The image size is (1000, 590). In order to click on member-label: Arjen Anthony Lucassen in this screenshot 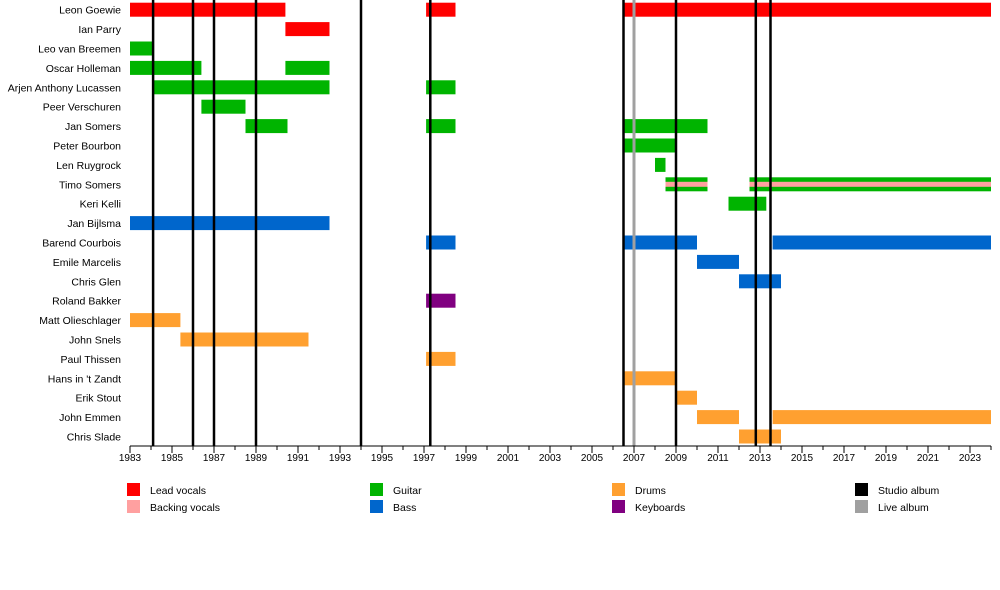, I will do `click(64, 88)`.